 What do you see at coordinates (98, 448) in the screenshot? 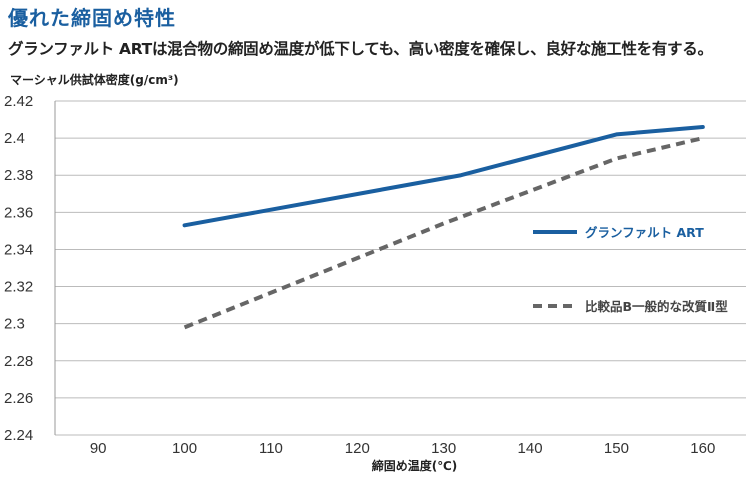
I see `x-tick-label: 90` at bounding box center [98, 448].